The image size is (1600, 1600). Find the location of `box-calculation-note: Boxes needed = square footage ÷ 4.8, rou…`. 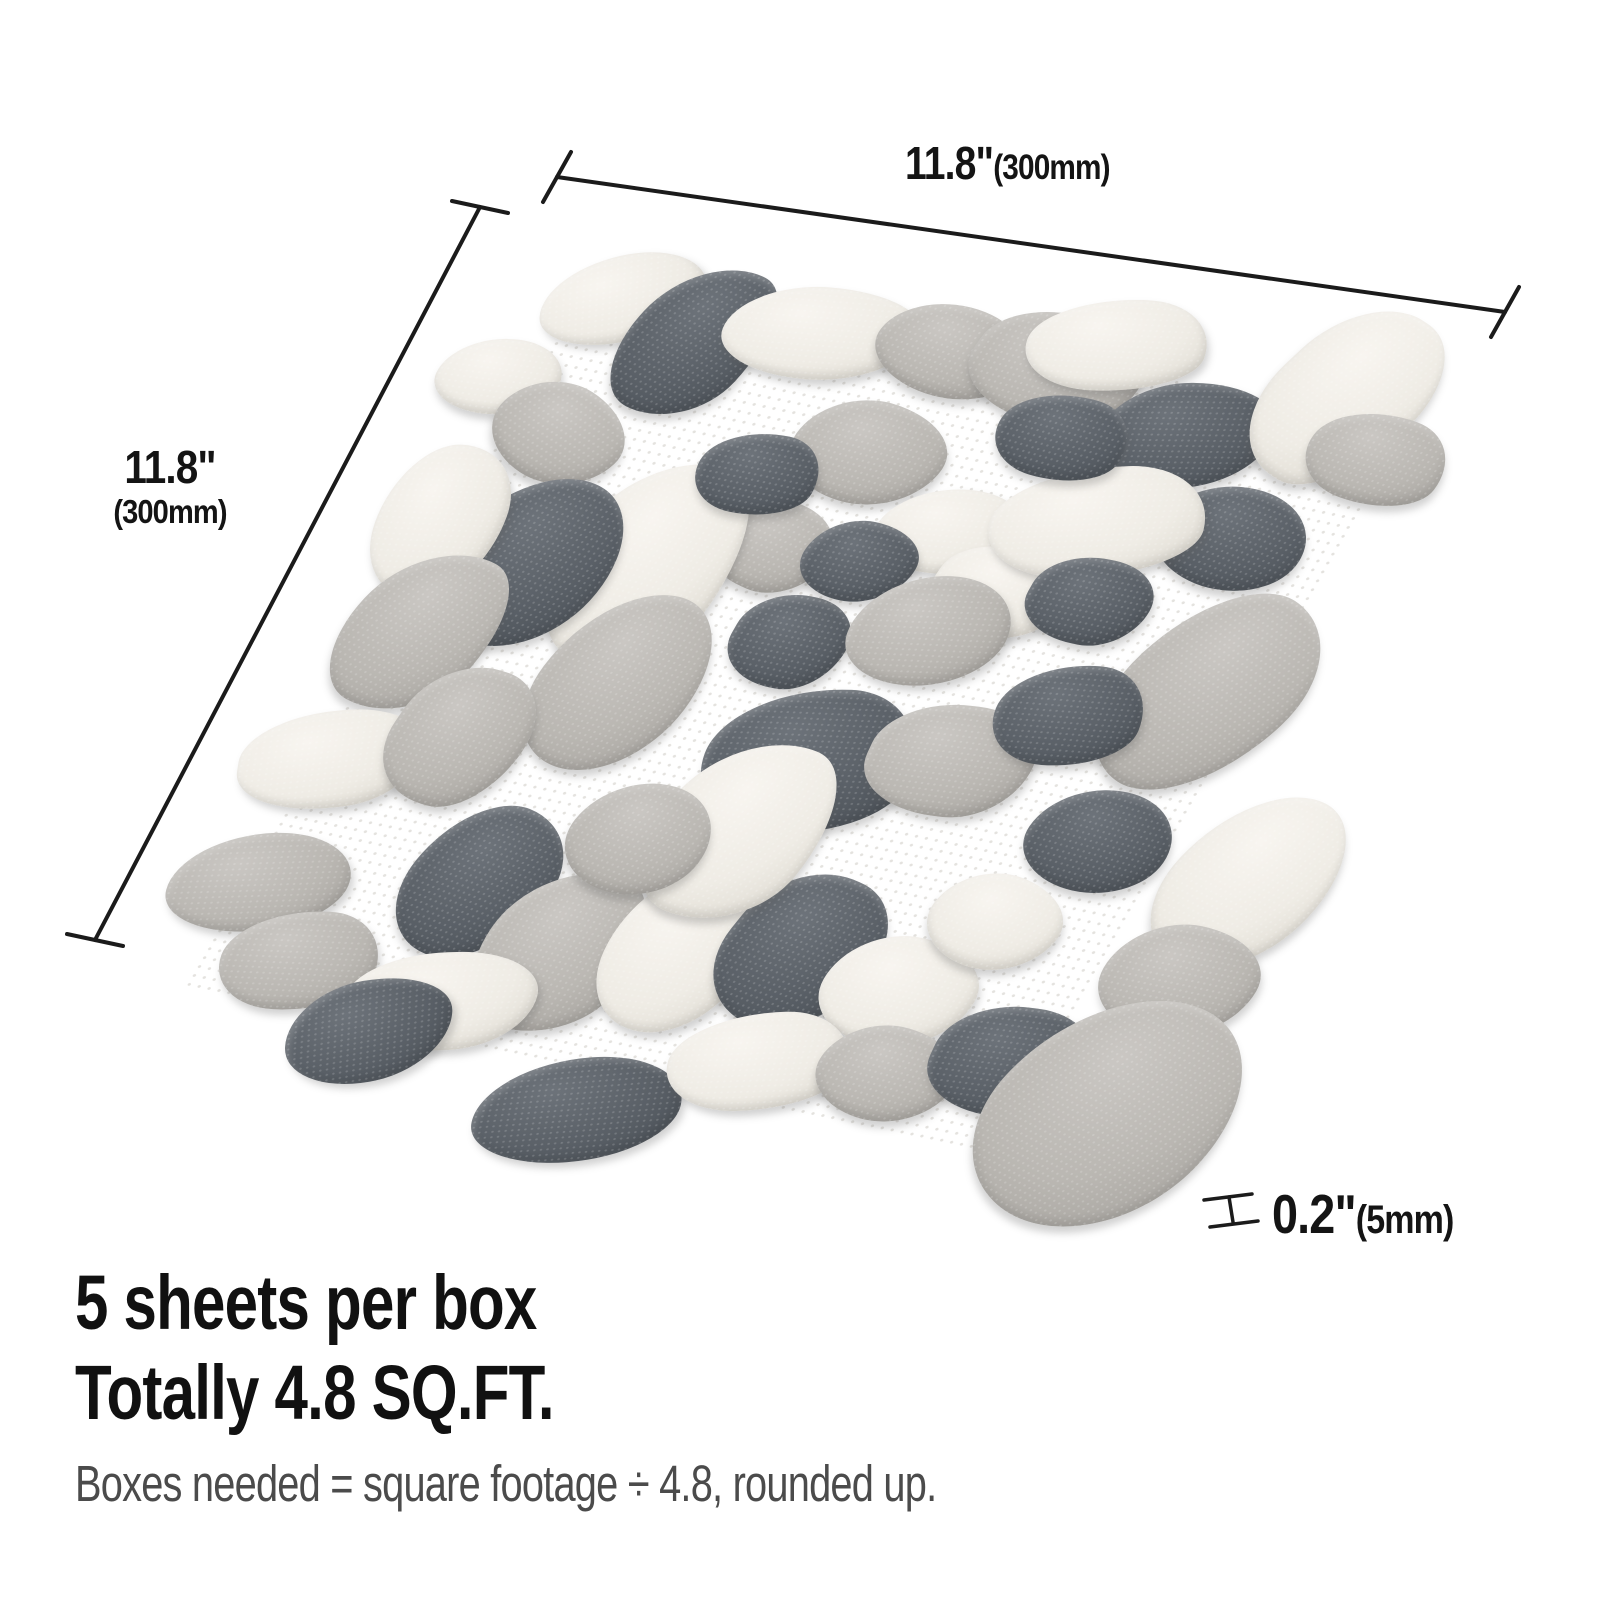

box-calculation-note: Boxes needed = square footage ÷ 4.8, rou… is located at coordinates (506, 1484).